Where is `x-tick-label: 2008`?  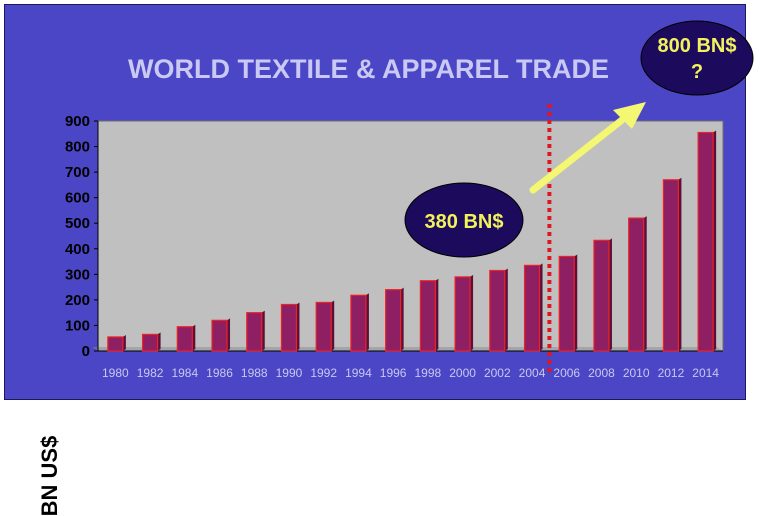
x-tick-label: 2008 is located at coordinates (601, 373).